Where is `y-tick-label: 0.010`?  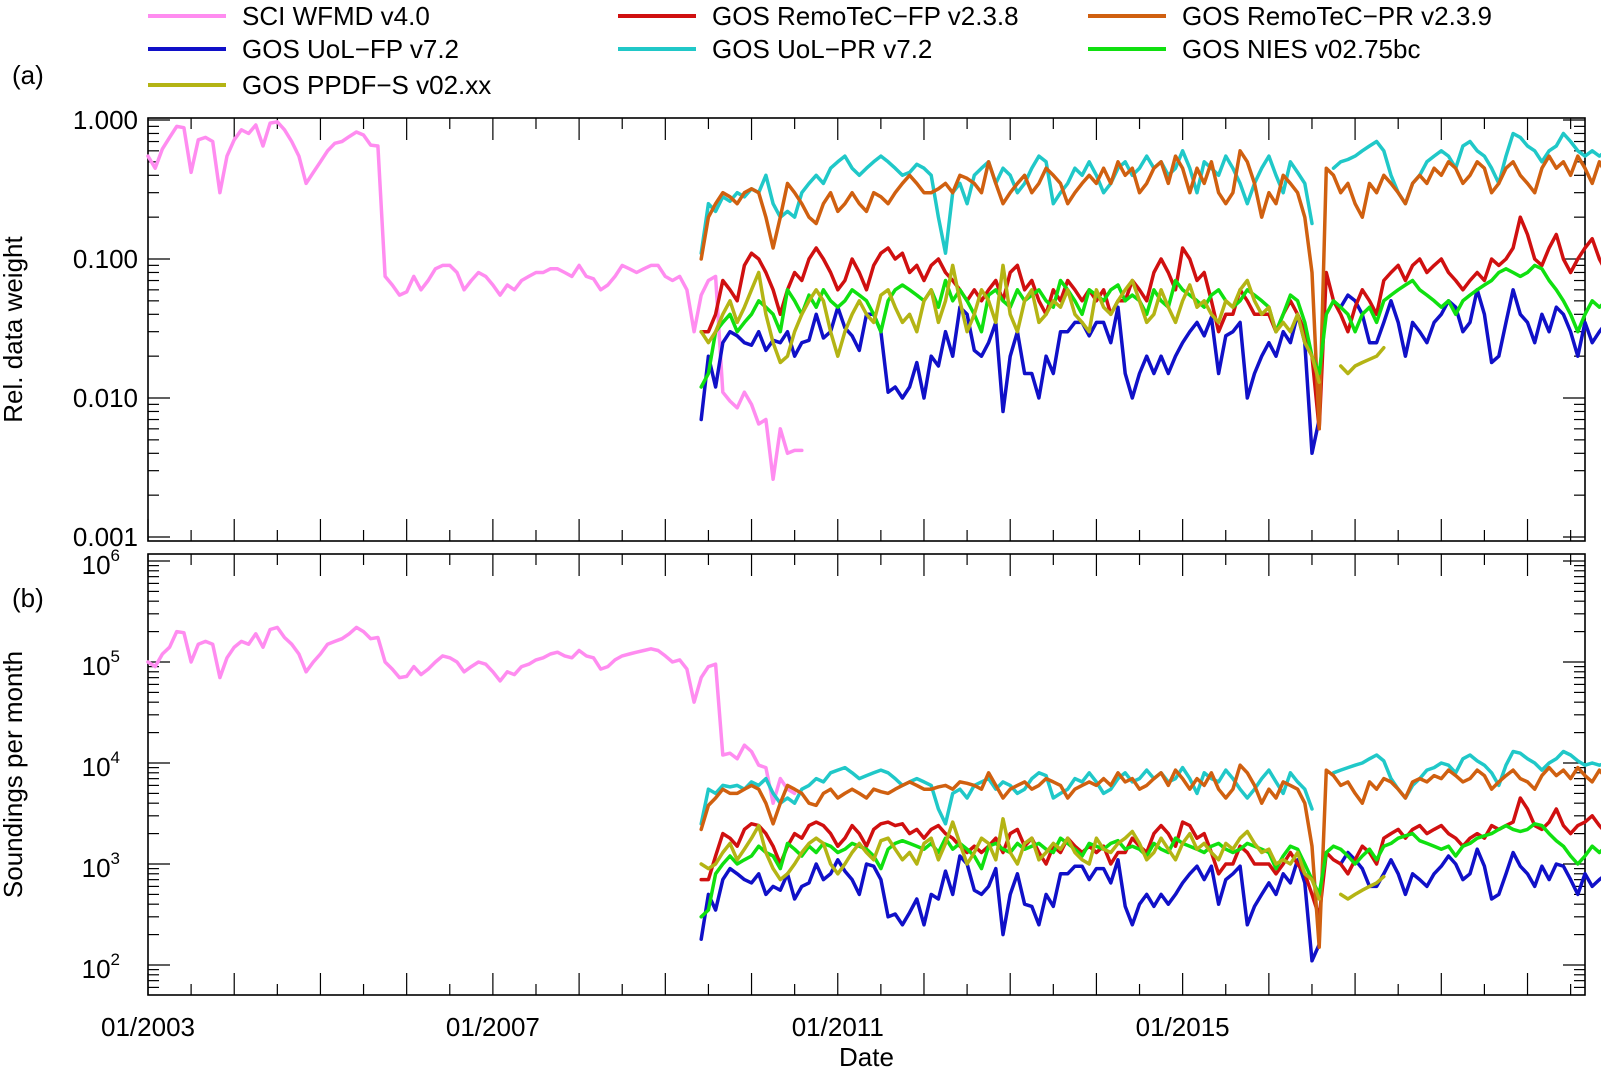 y-tick-label: 0.010 is located at coordinates (105, 398).